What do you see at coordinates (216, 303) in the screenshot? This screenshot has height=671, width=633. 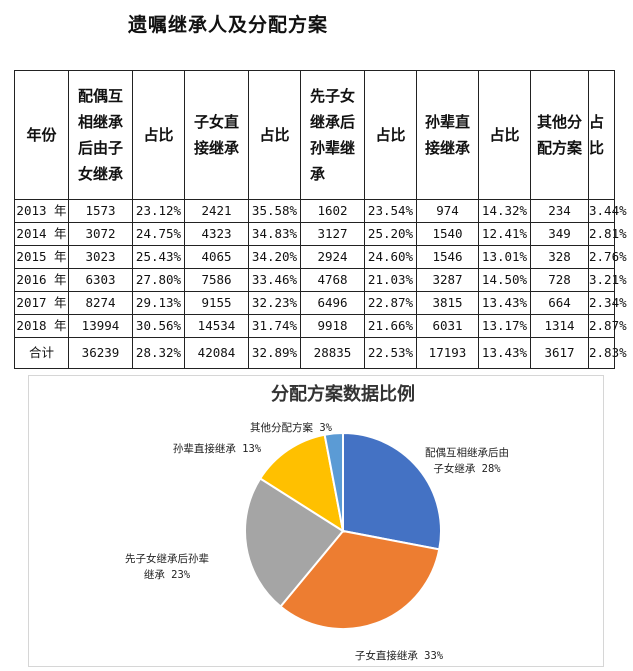 I see `table-cell: 9155` at bounding box center [216, 303].